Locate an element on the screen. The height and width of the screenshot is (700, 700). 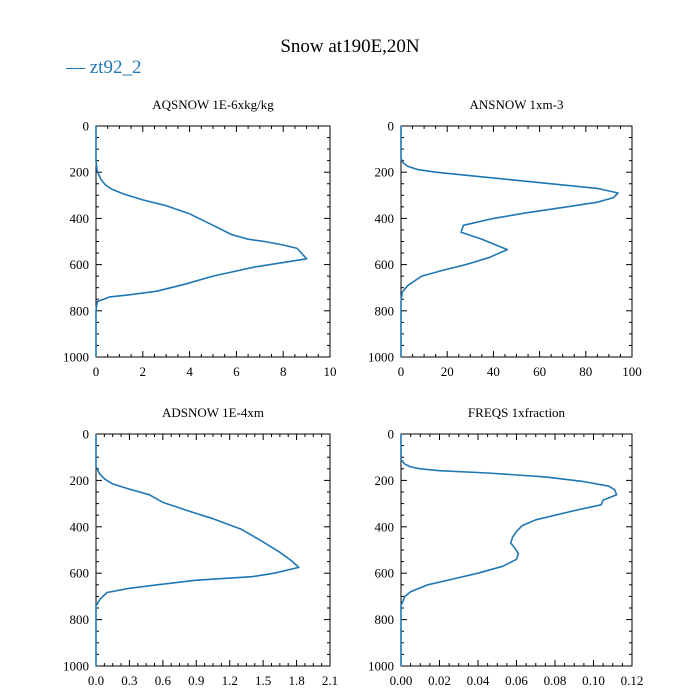
x-tick-label: 0.10 is located at coordinates (593, 680).